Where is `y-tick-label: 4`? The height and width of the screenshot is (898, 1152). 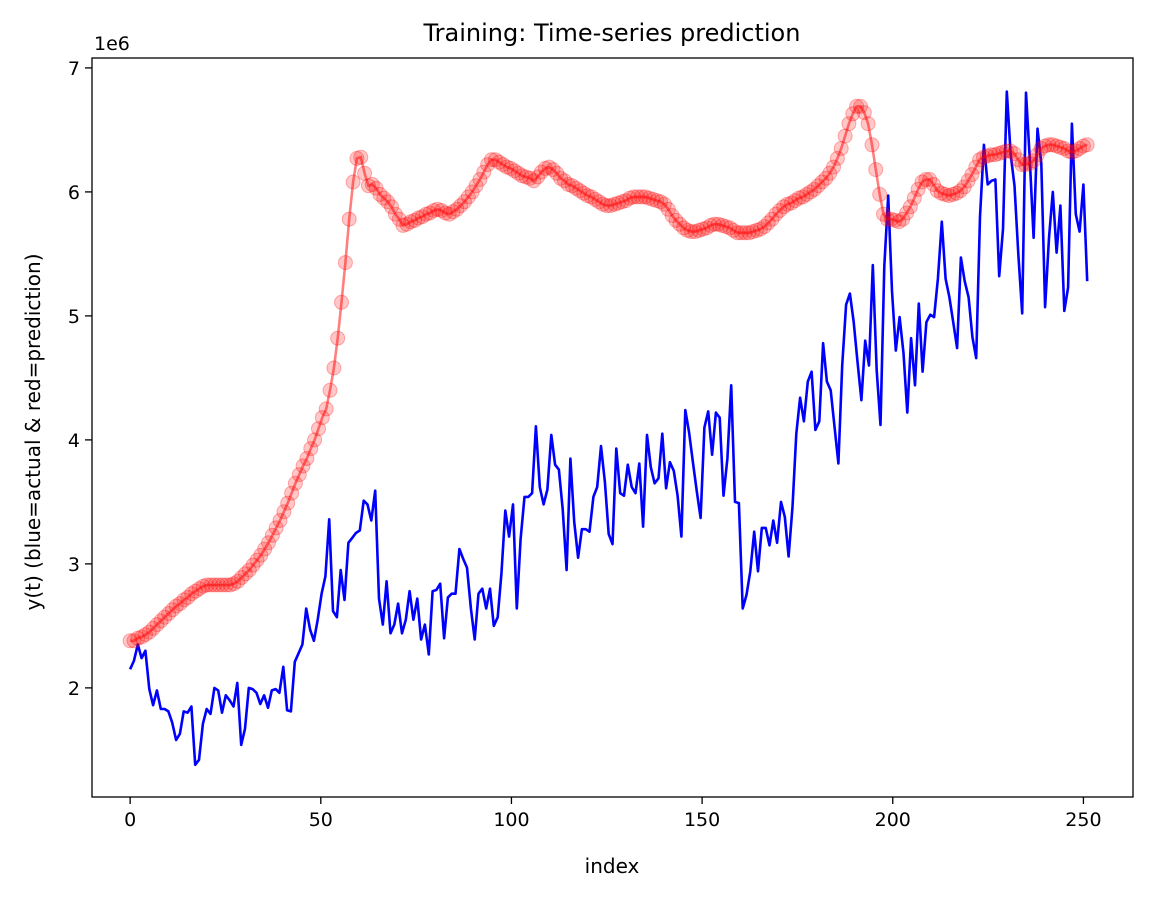
y-tick-label: 4 is located at coordinates (74, 441).